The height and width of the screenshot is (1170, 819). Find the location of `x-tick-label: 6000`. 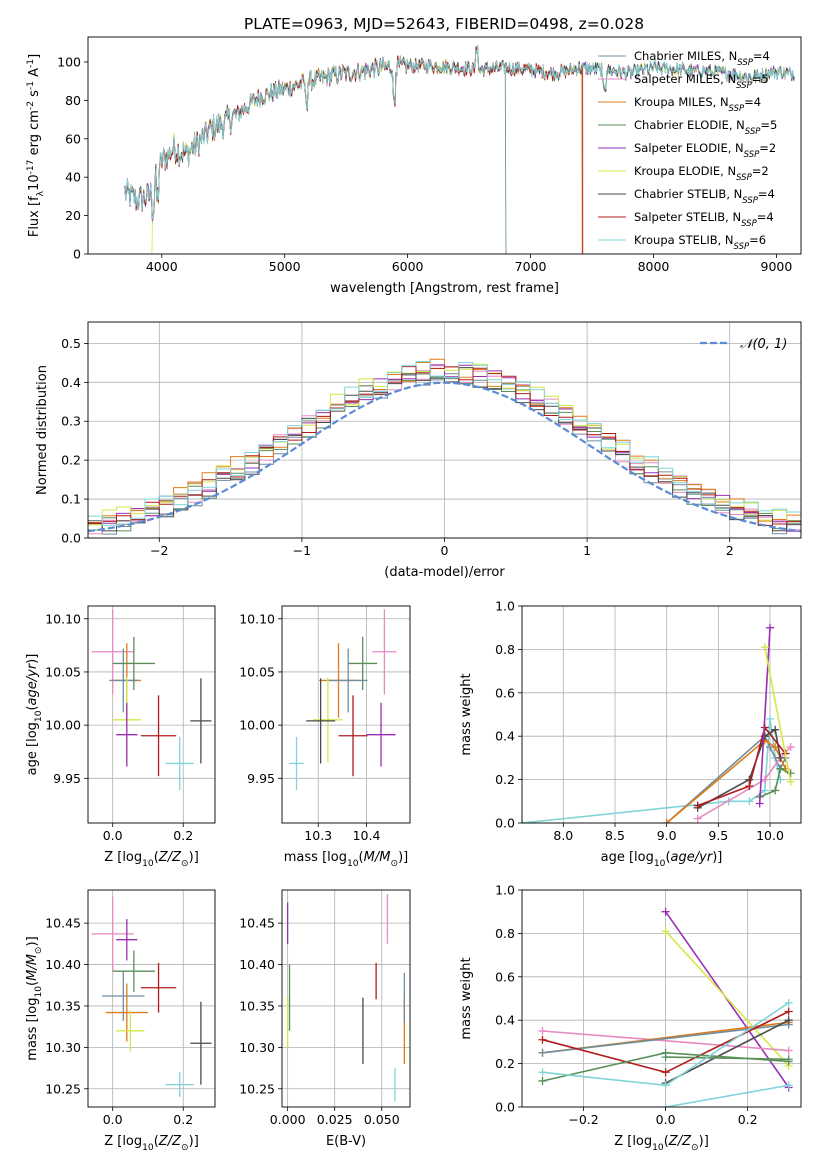

x-tick-label: 6000 is located at coordinates (408, 266).